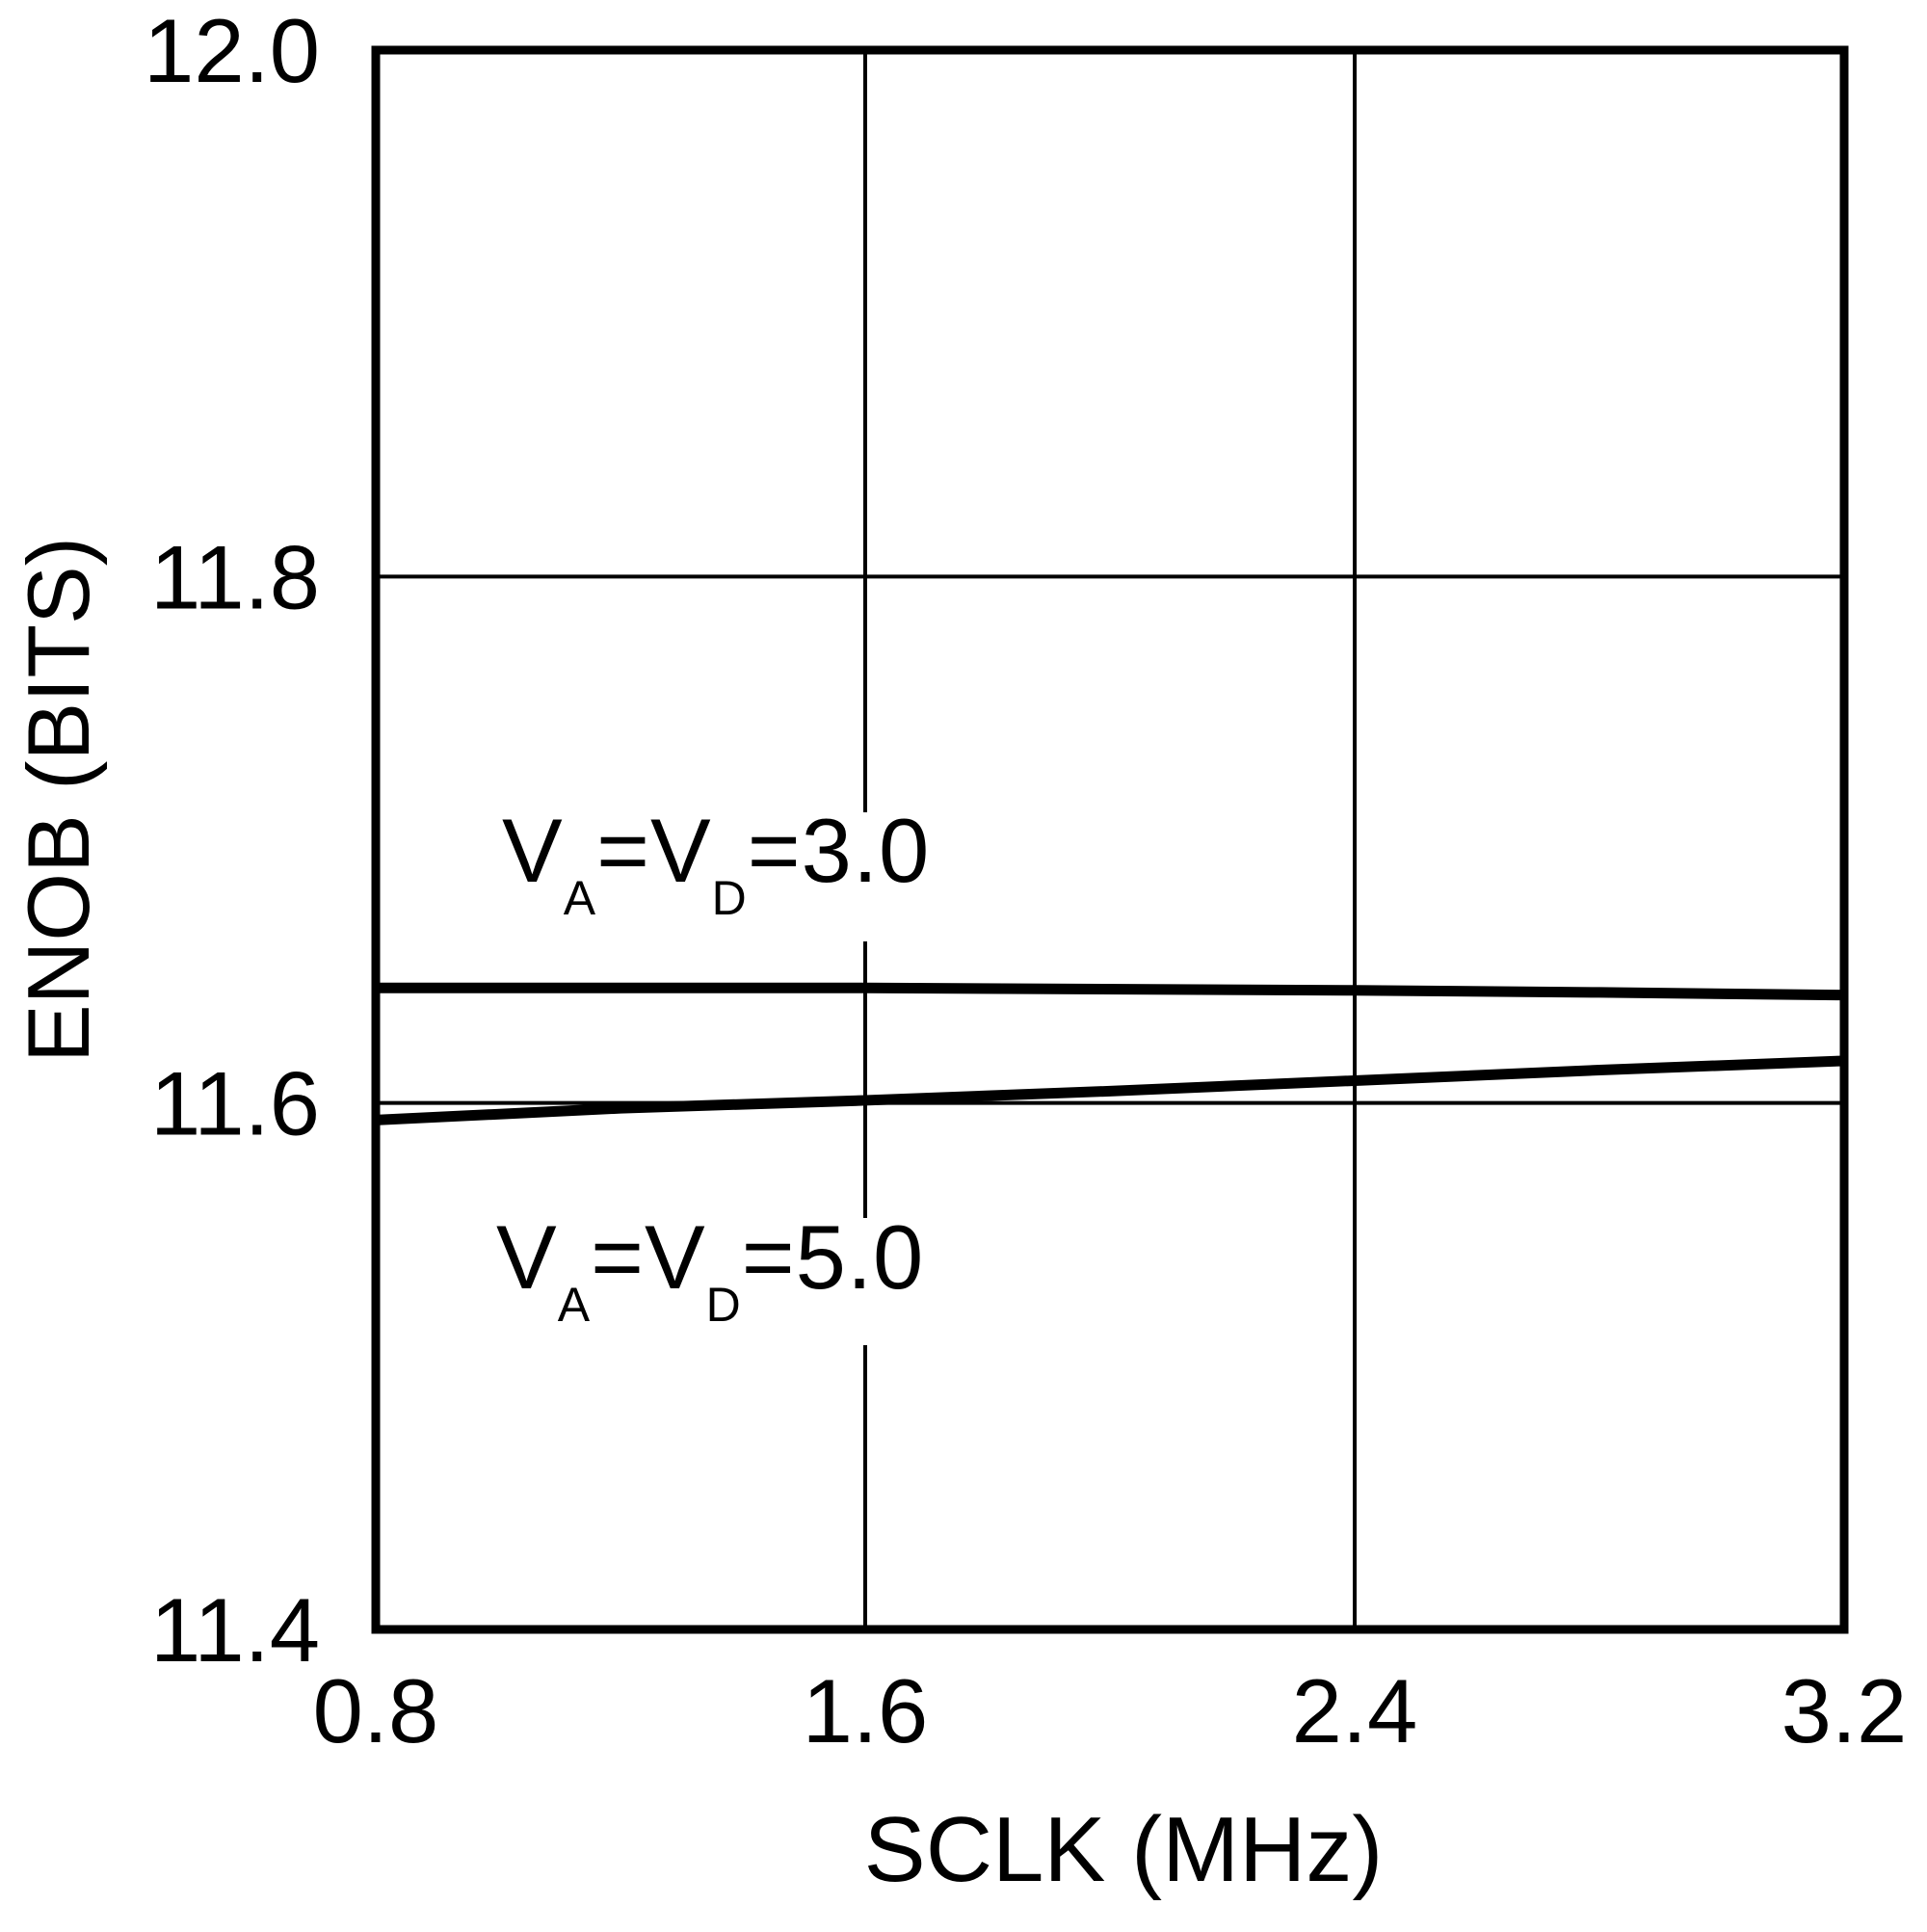  What do you see at coordinates (232, 50) in the screenshot?
I see `y-tick-label: 12.0` at bounding box center [232, 50].